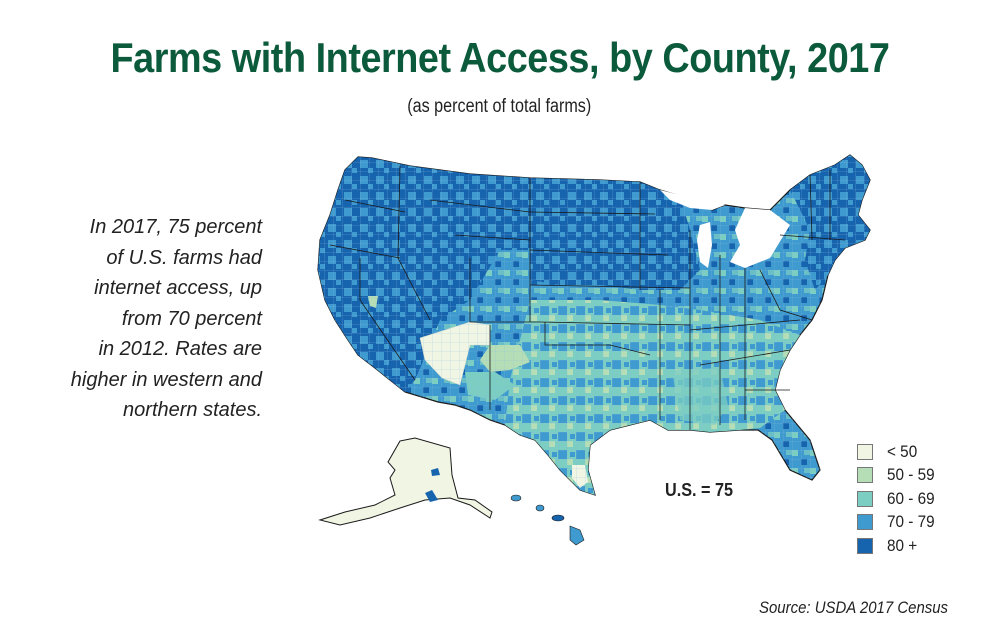 This screenshot has width=1000, height=631. What do you see at coordinates (699, 490) in the screenshot?
I see `us-average-label: U.S. = 75` at bounding box center [699, 490].